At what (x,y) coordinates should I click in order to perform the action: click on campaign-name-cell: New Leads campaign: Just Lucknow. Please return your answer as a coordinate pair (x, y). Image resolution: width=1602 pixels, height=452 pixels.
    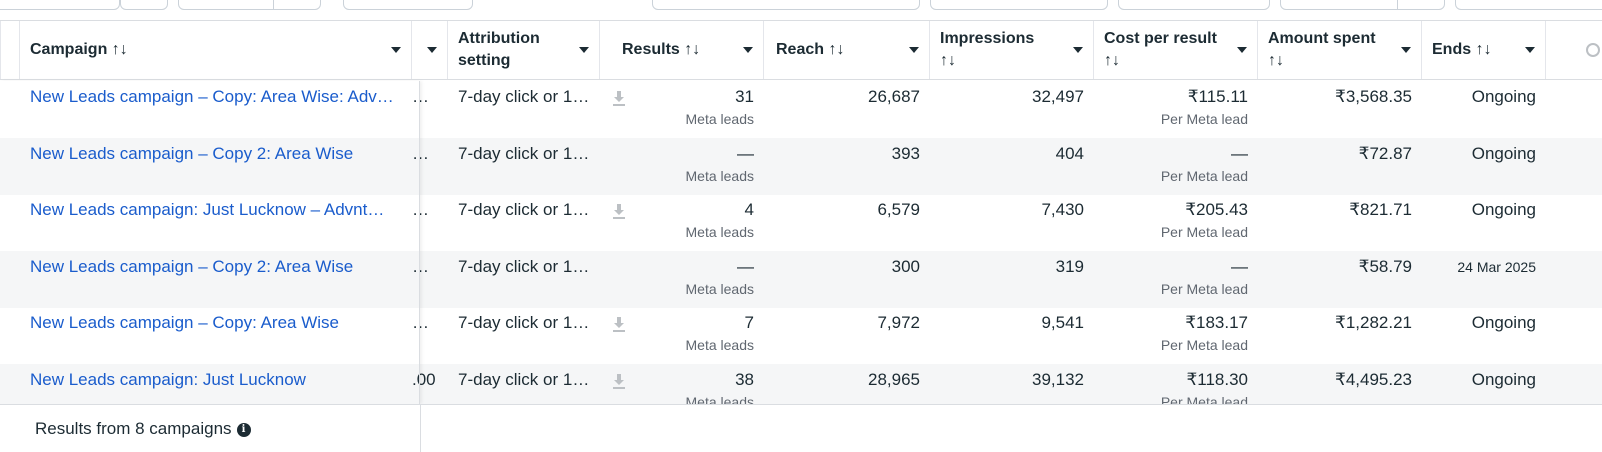
    Looking at the image, I should click on (206, 384).